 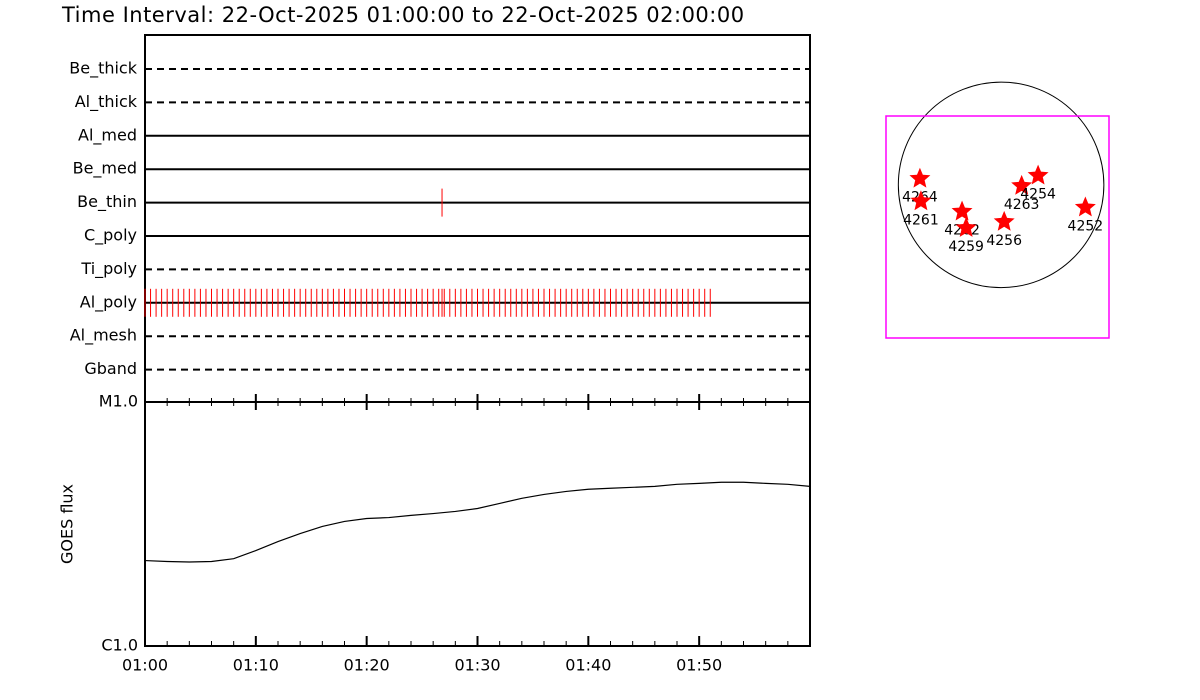 What do you see at coordinates (108, 302) in the screenshot?
I see `filter-label: Al_poly` at bounding box center [108, 302].